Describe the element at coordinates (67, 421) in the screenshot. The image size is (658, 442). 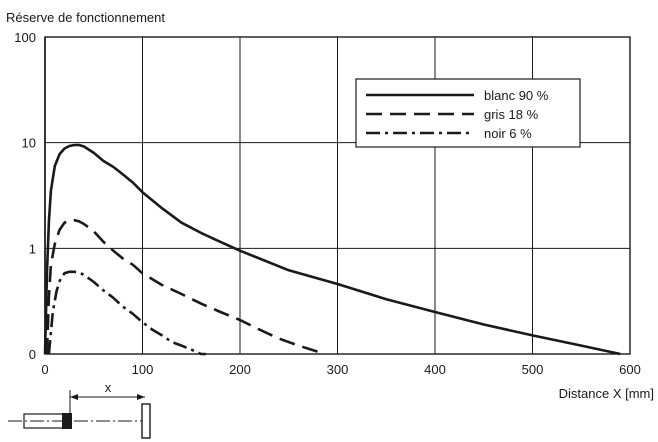
I see `sketch-sensor-lens` at that location.